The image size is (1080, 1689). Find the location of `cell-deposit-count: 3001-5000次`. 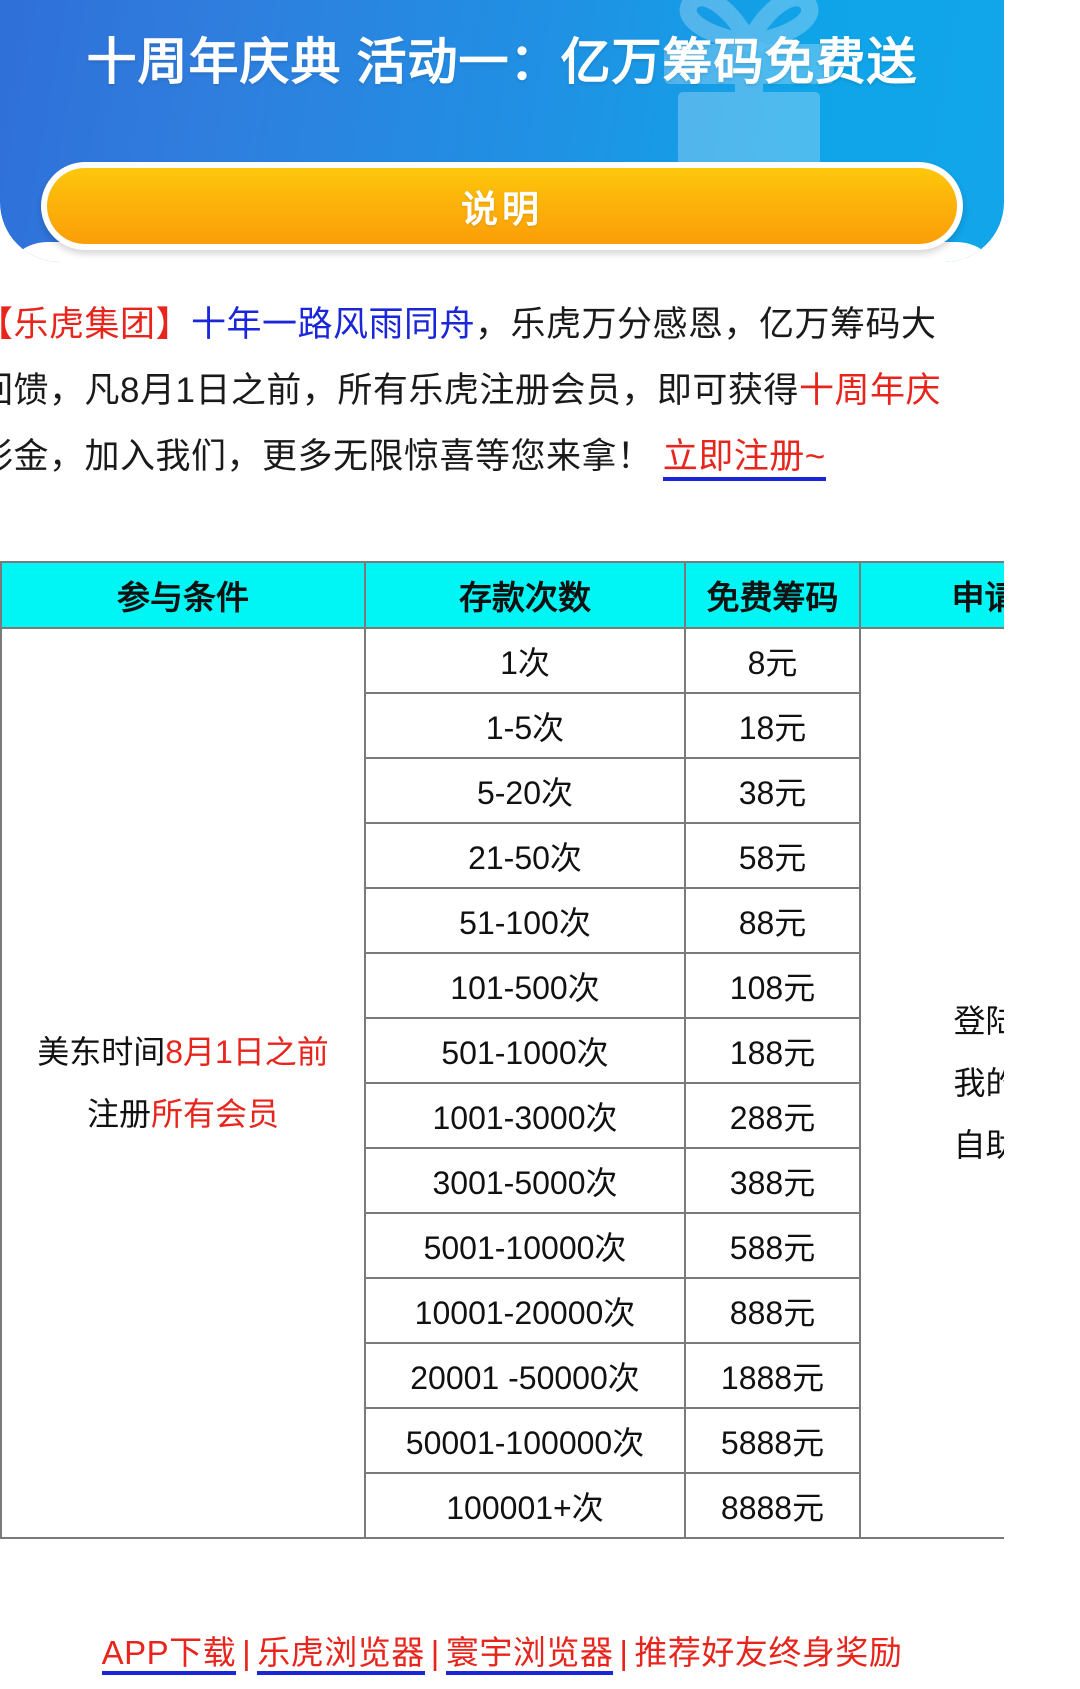

cell-deposit-count: 3001-5000次 is located at coordinates (525, 1180).